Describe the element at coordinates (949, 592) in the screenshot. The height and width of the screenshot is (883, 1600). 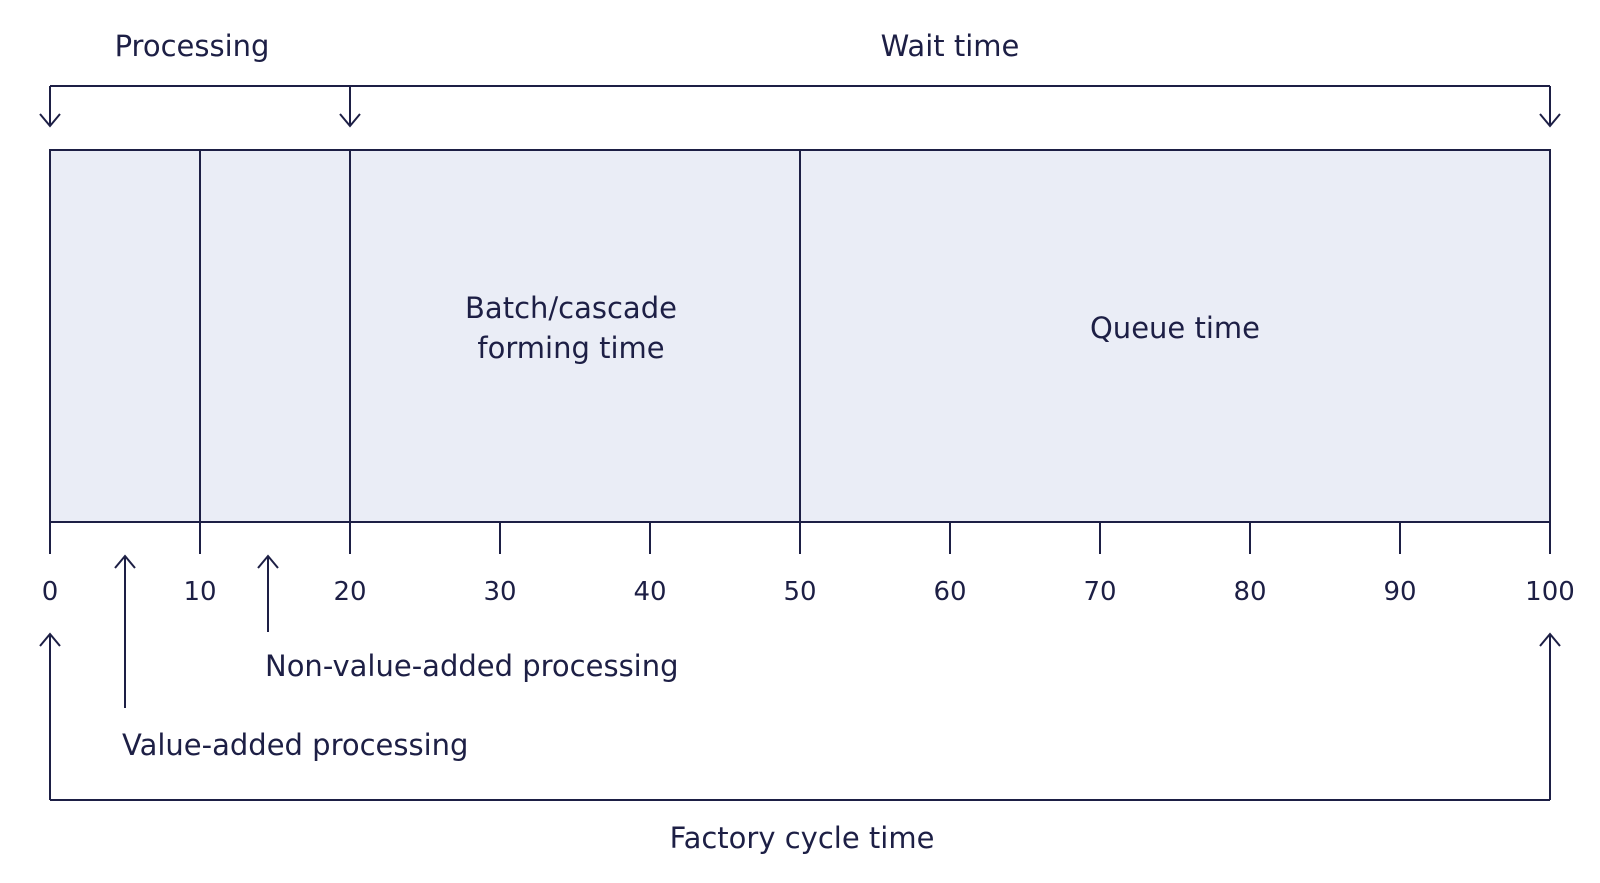
I see `axis-tick-label: 60` at that location.